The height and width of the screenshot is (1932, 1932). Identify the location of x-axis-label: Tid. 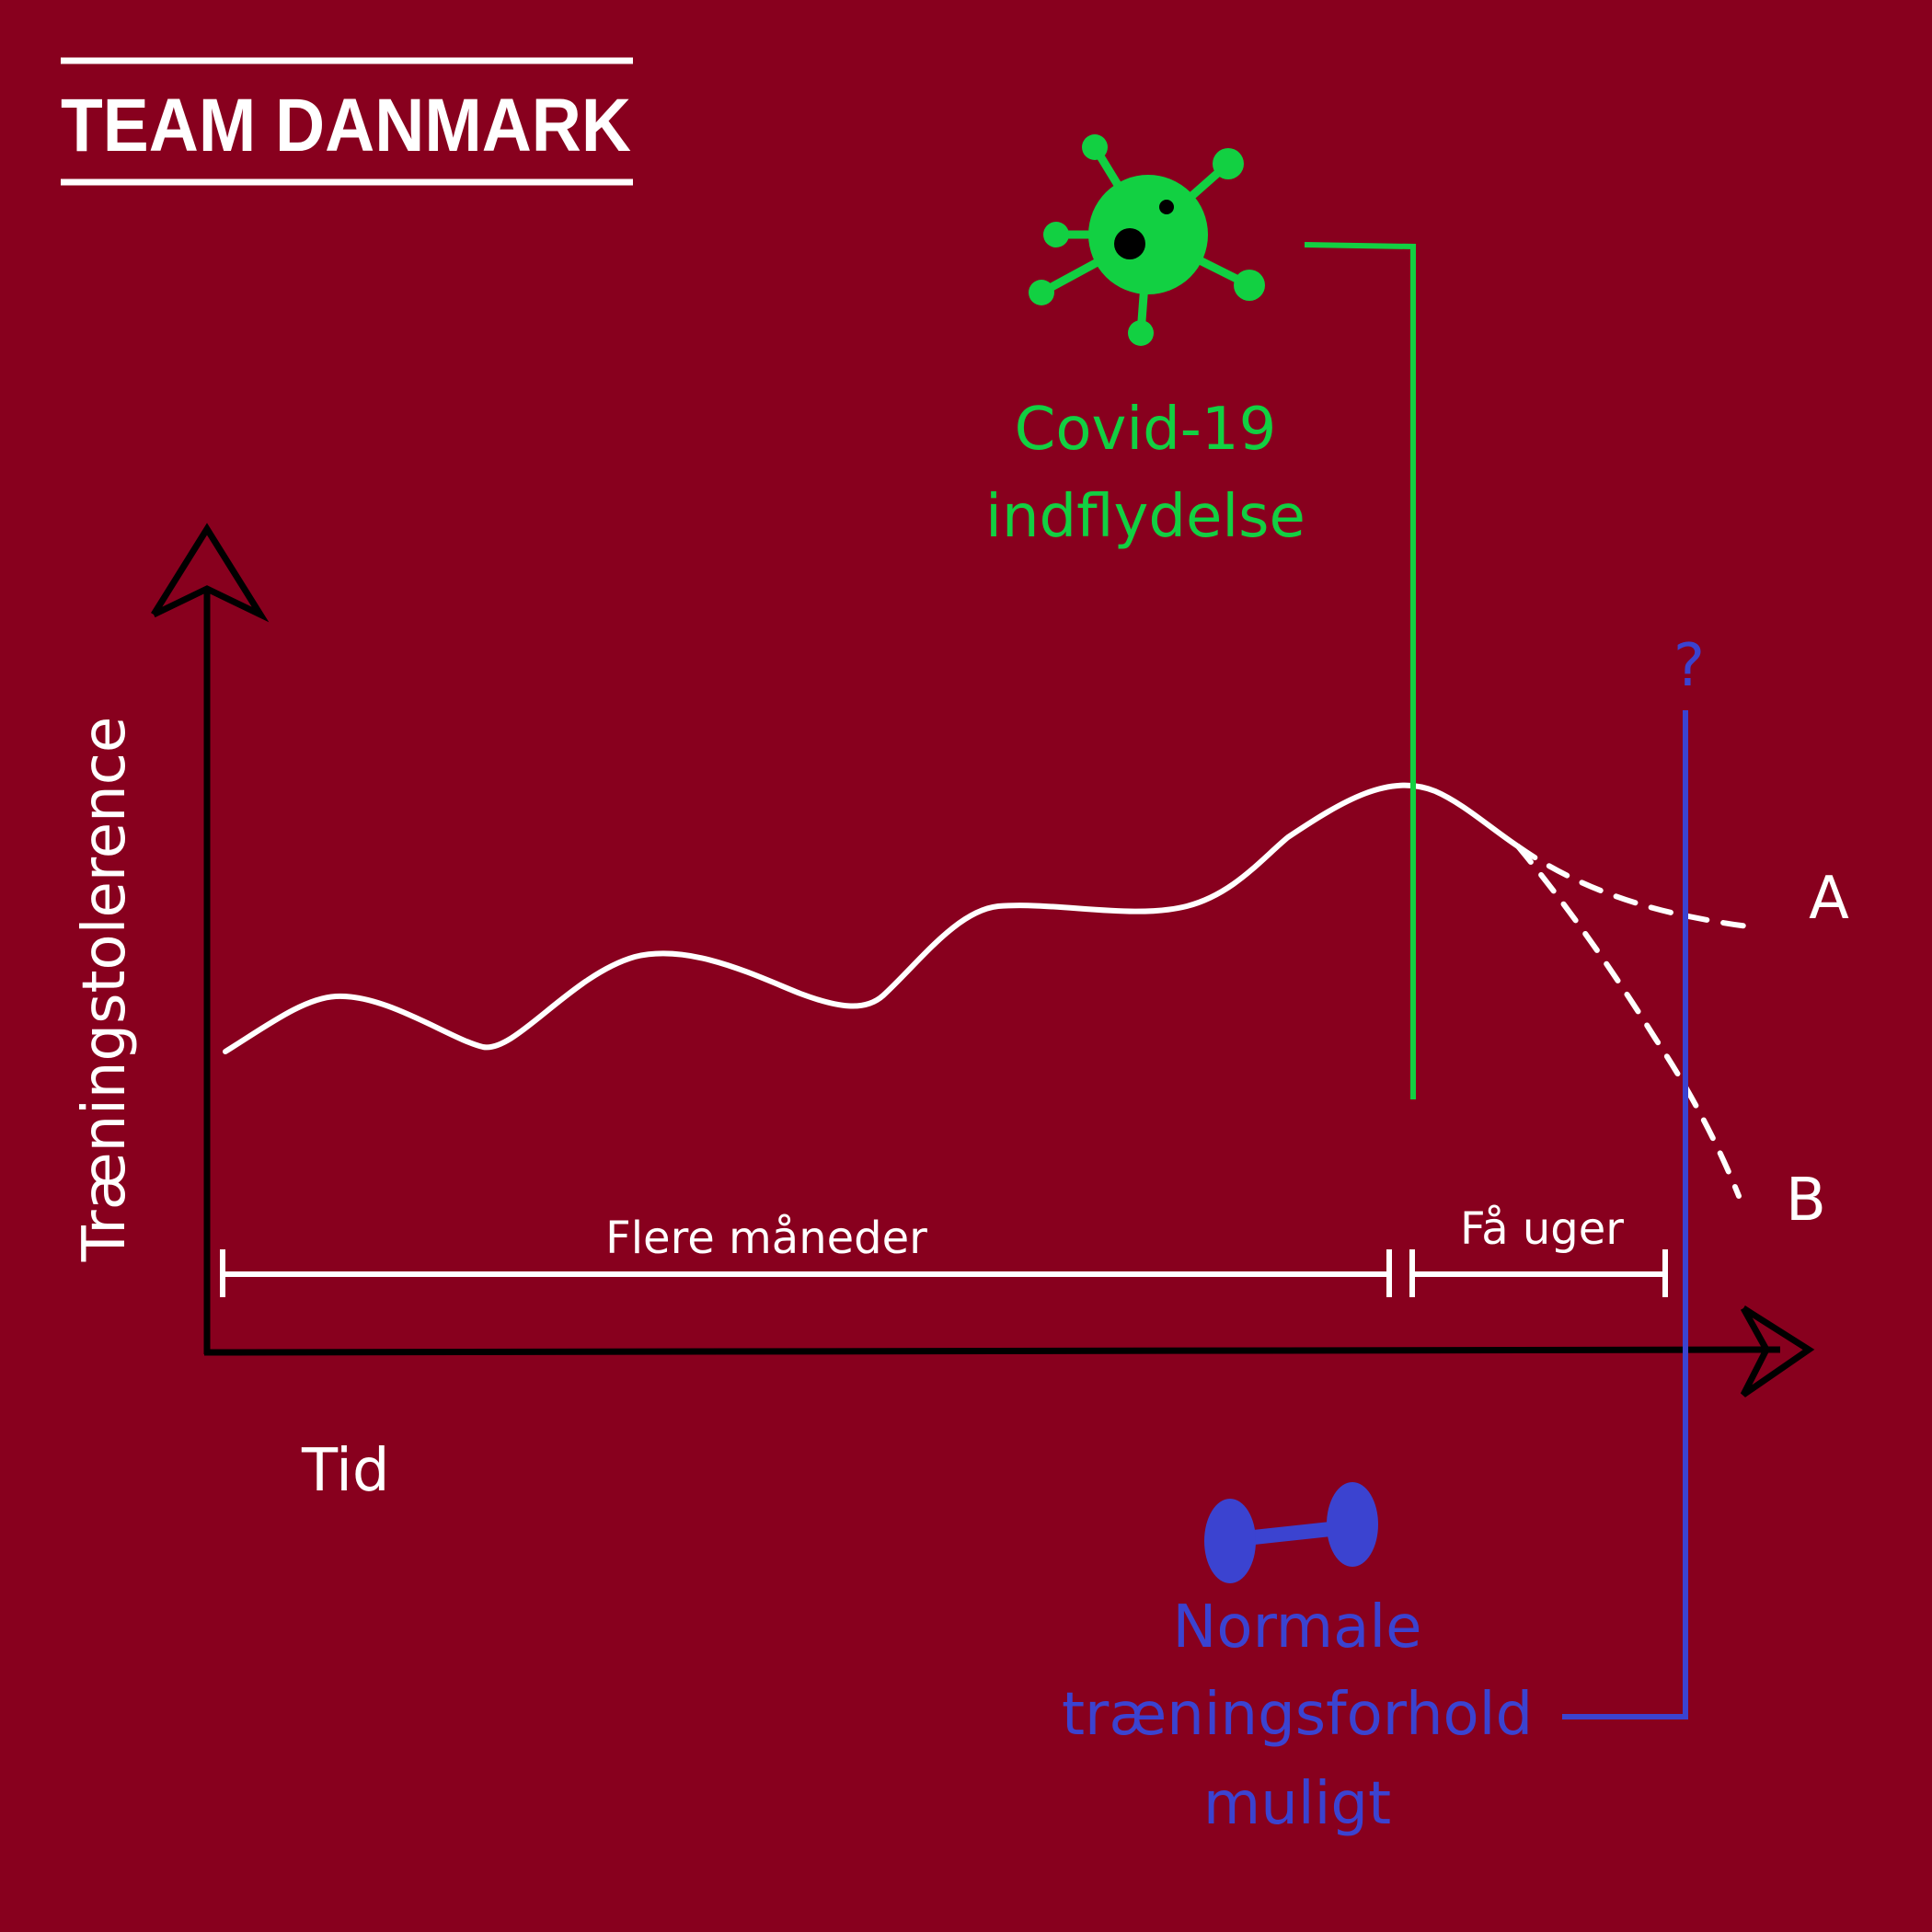
(345, 1471).